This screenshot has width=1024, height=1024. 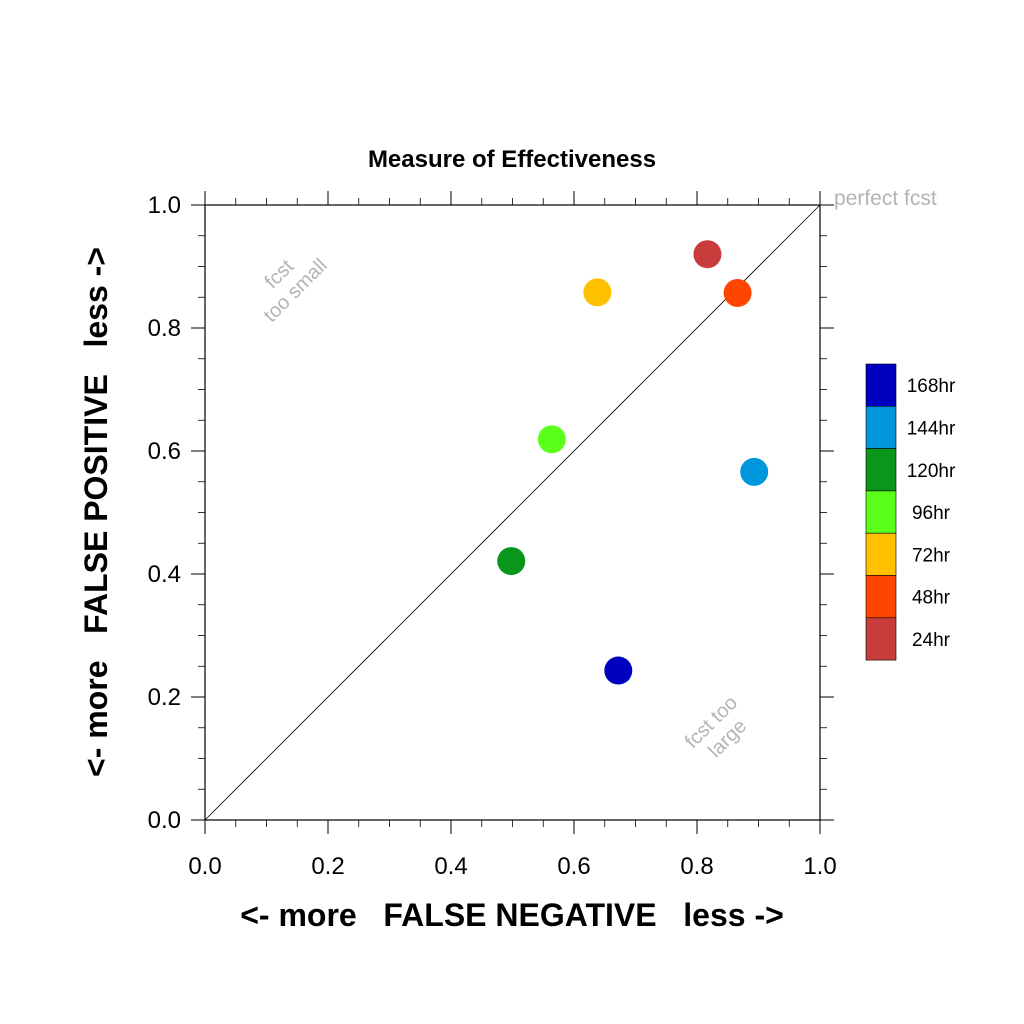 What do you see at coordinates (696, 866) in the screenshot?
I see `x-tick-label: 0.8` at bounding box center [696, 866].